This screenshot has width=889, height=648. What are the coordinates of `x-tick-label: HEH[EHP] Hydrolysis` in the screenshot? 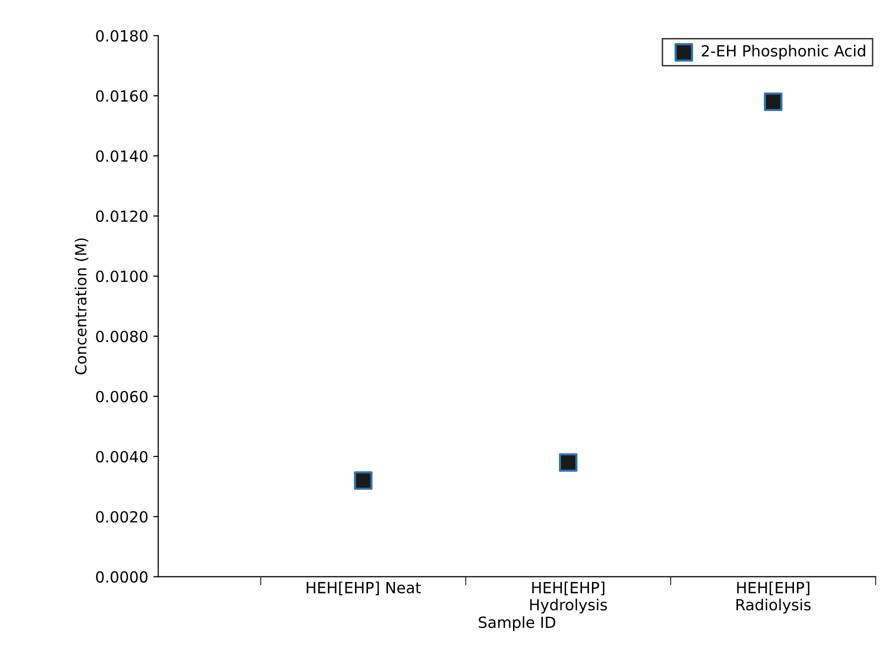 It's located at (568, 598).